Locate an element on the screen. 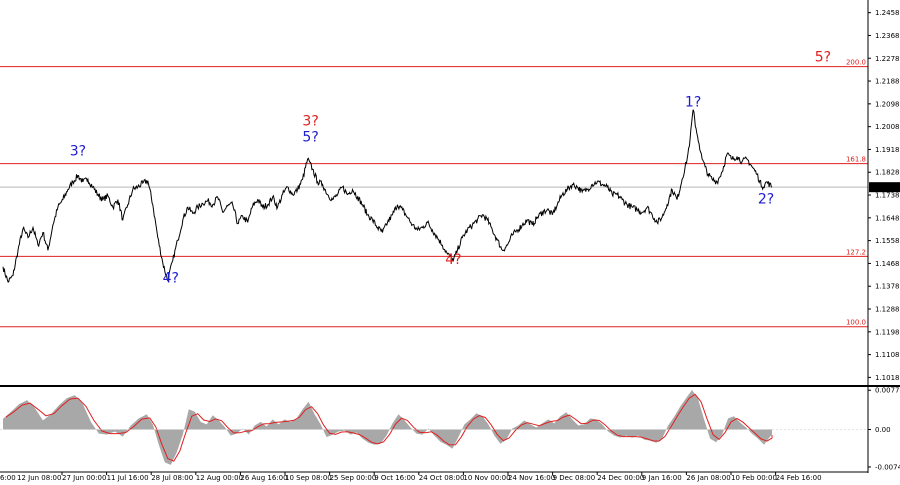 Image resolution: width=900 pixels, height=485 pixels. time-tick-label: 9 Jan 16:00 is located at coordinates (662, 478).